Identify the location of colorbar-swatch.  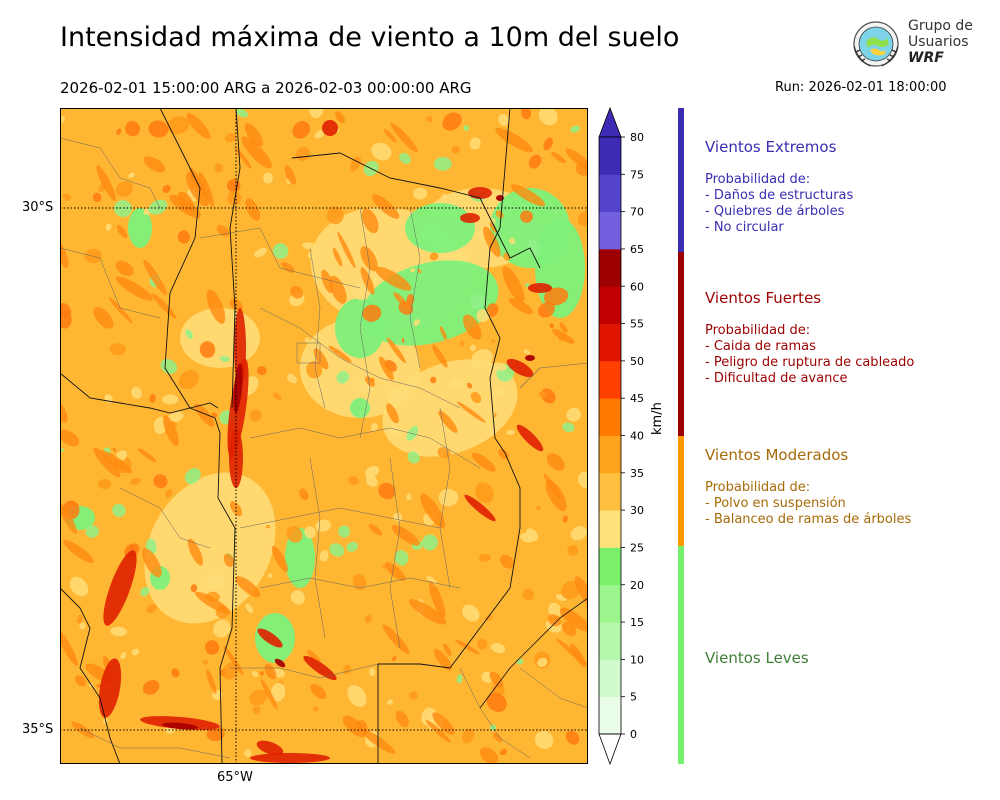
(610, 529).